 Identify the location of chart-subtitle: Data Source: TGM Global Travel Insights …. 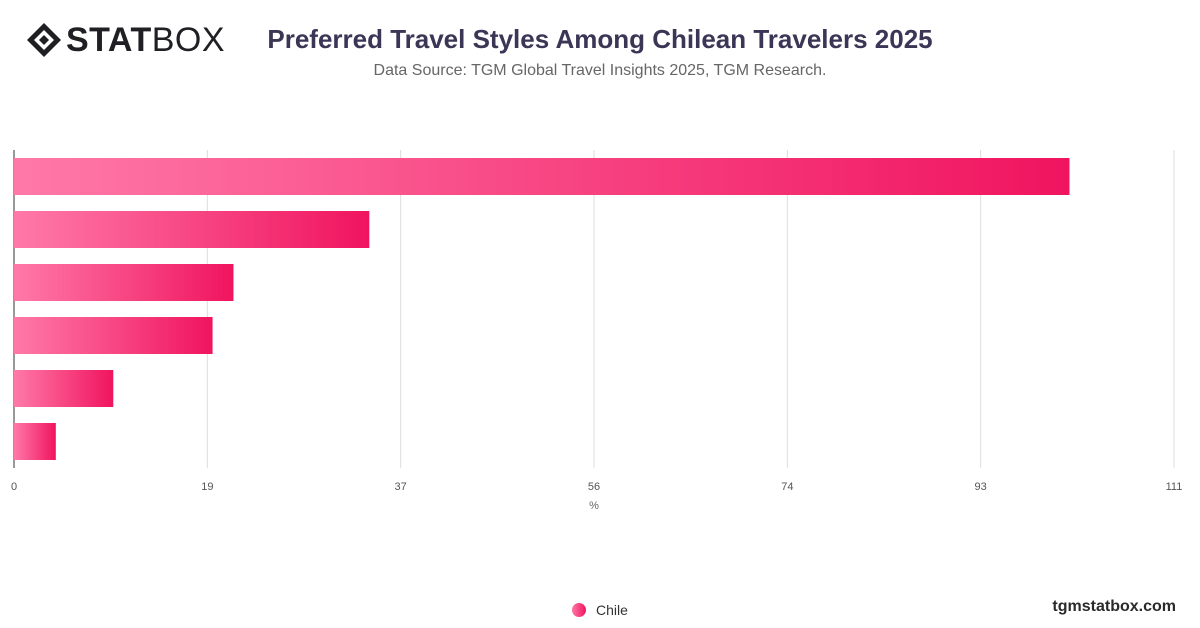
(600, 70).